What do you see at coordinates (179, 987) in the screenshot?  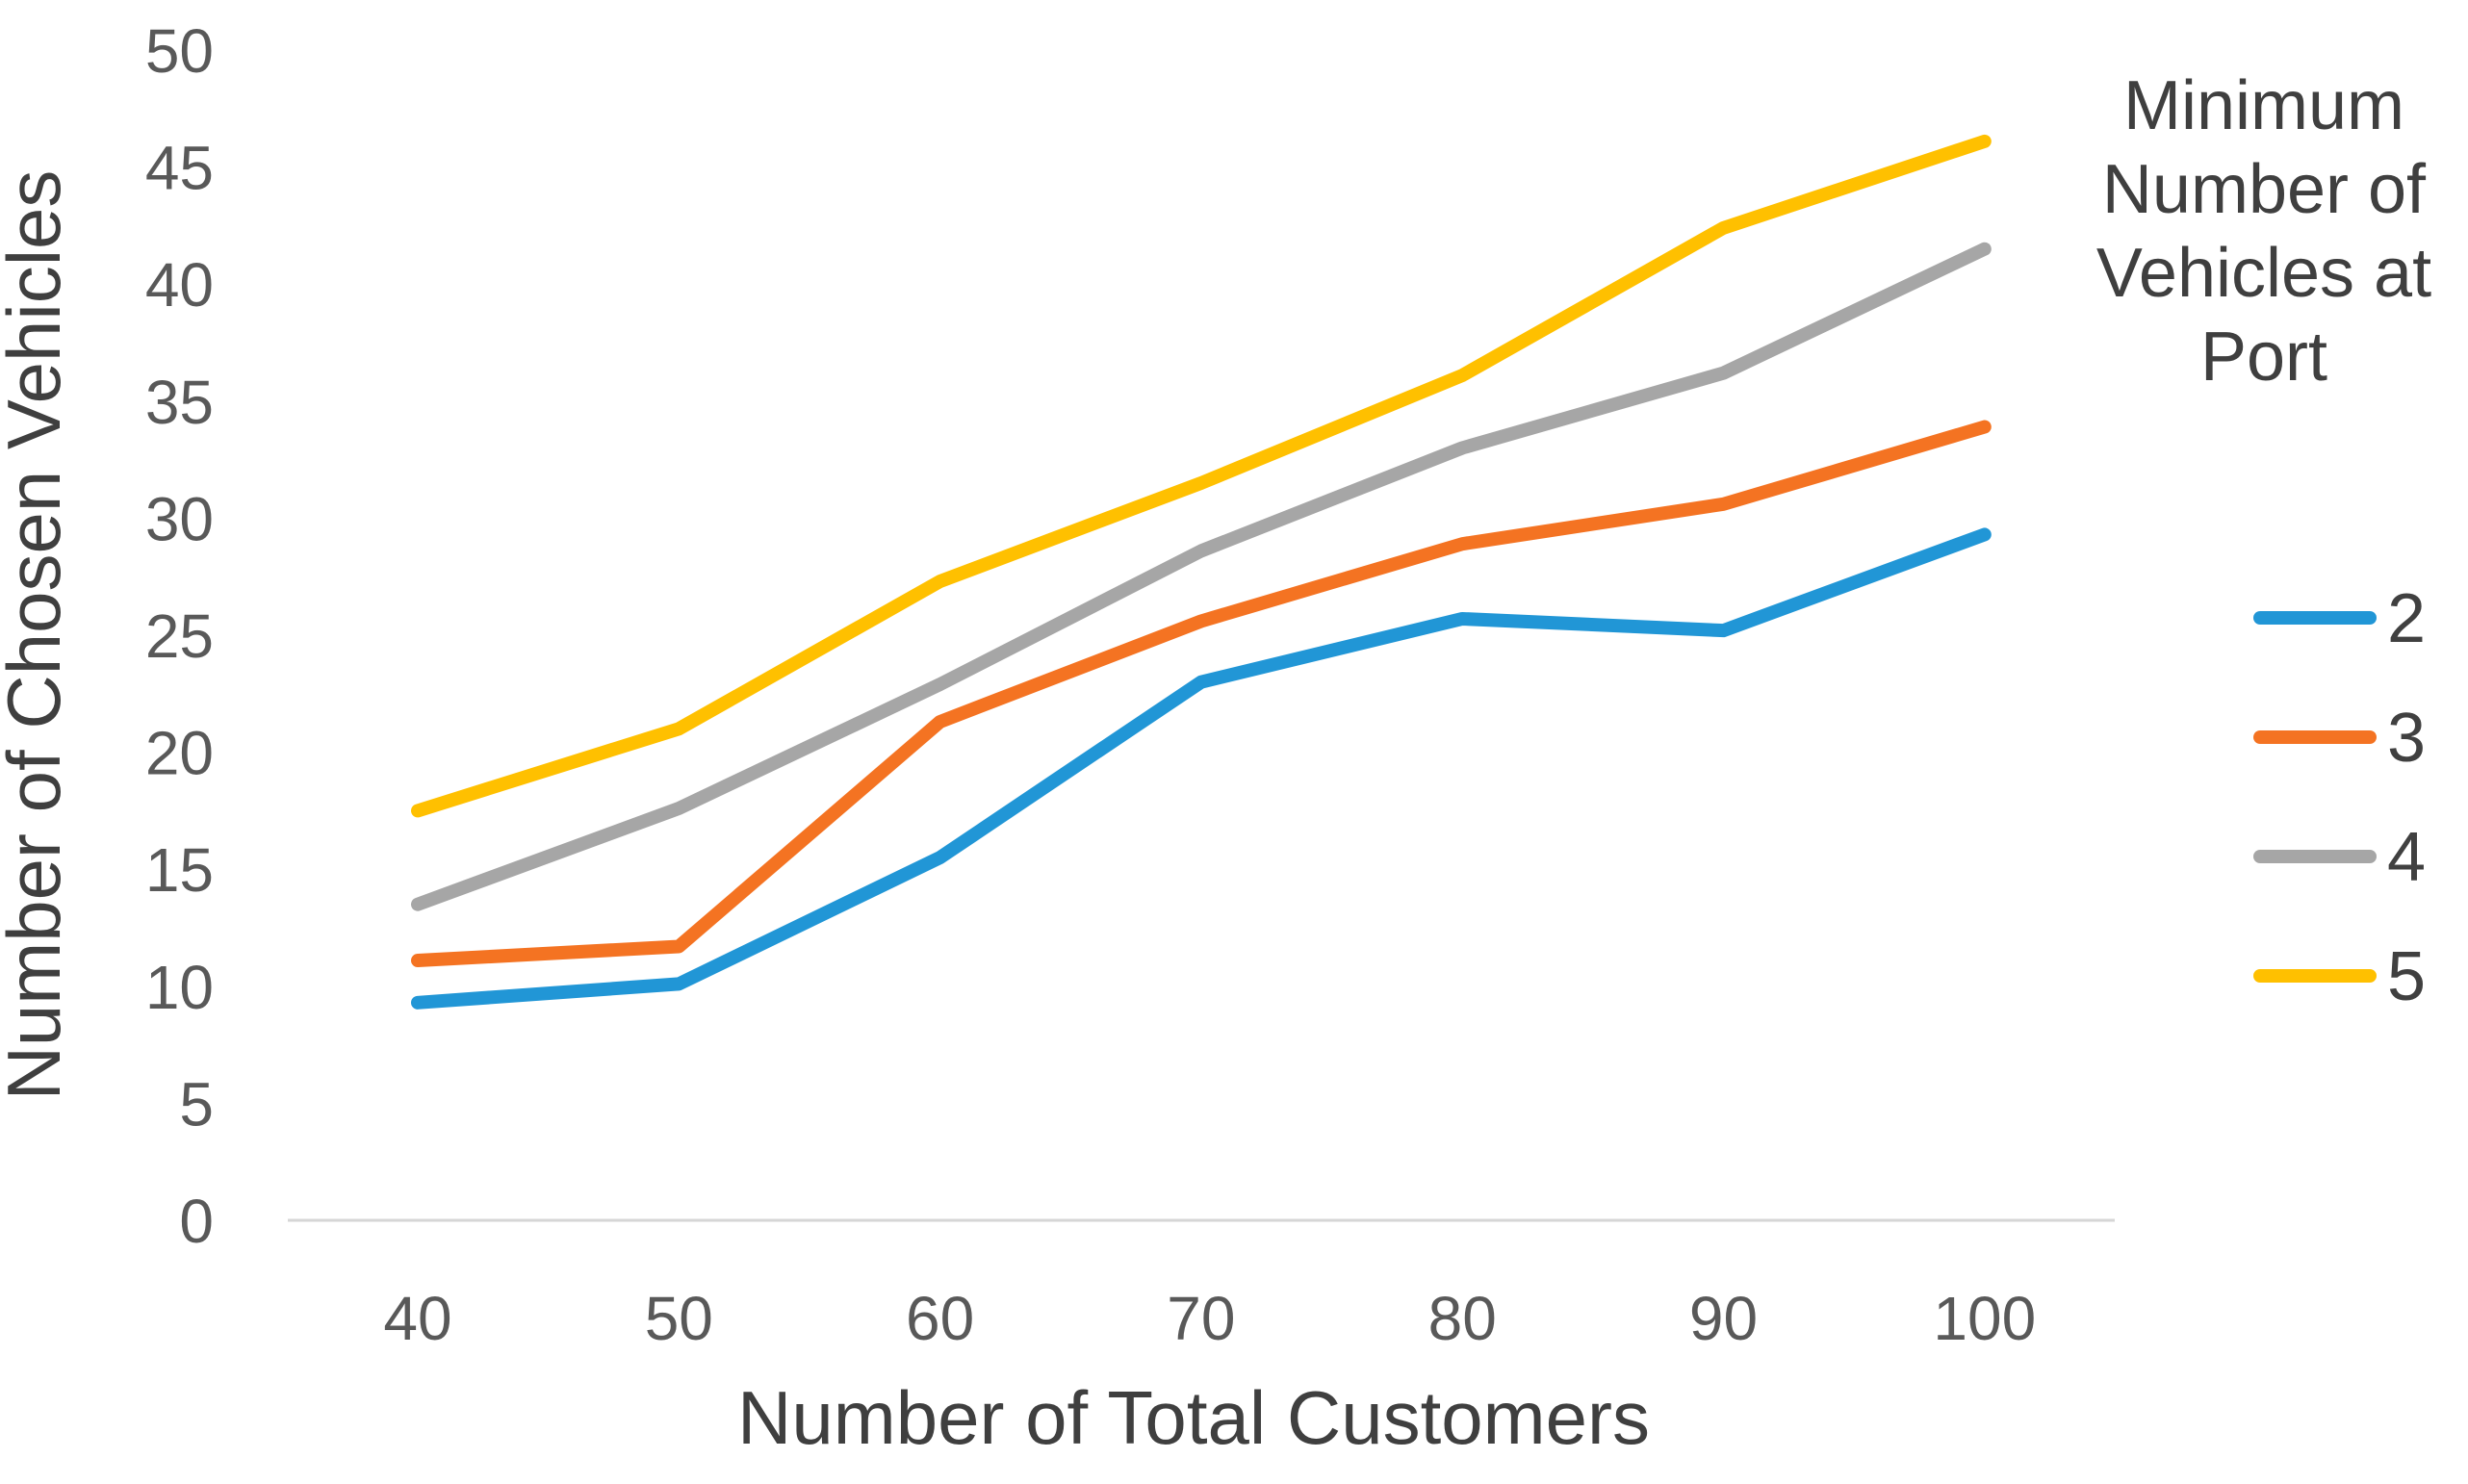 I see `y-tick-label: 10` at bounding box center [179, 987].